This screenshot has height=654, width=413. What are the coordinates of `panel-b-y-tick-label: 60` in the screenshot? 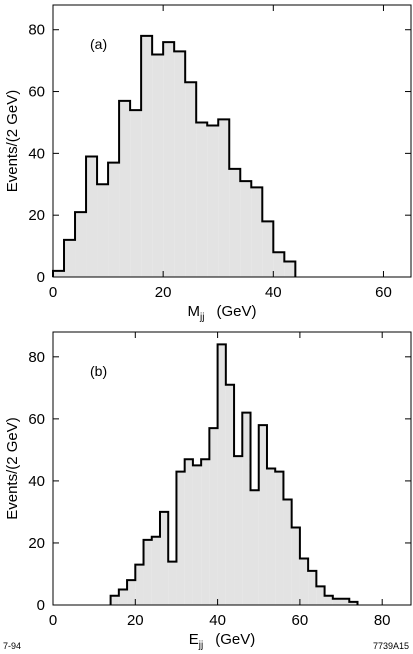 It's located at (36, 419).